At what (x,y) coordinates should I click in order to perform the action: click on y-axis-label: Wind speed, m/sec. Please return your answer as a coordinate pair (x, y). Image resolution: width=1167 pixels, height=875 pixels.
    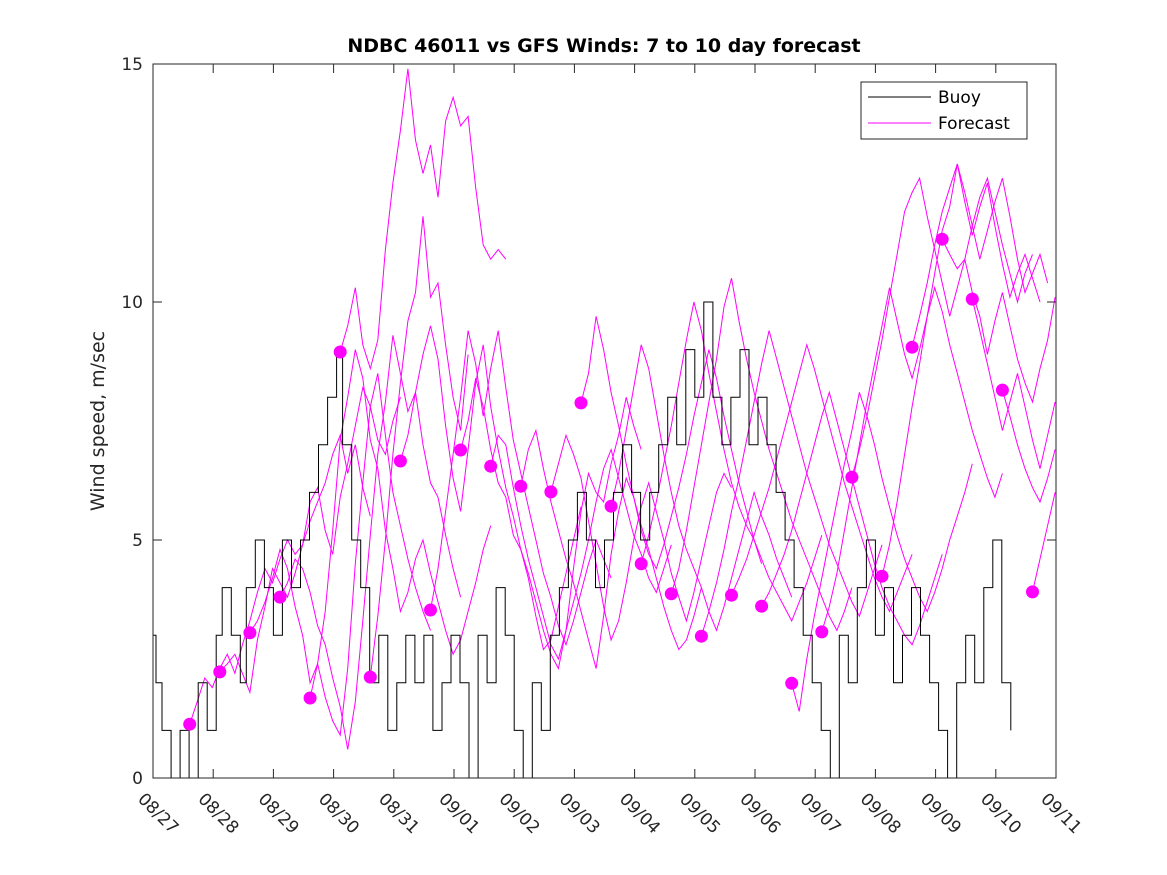
    Looking at the image, I should click on (98, 421).